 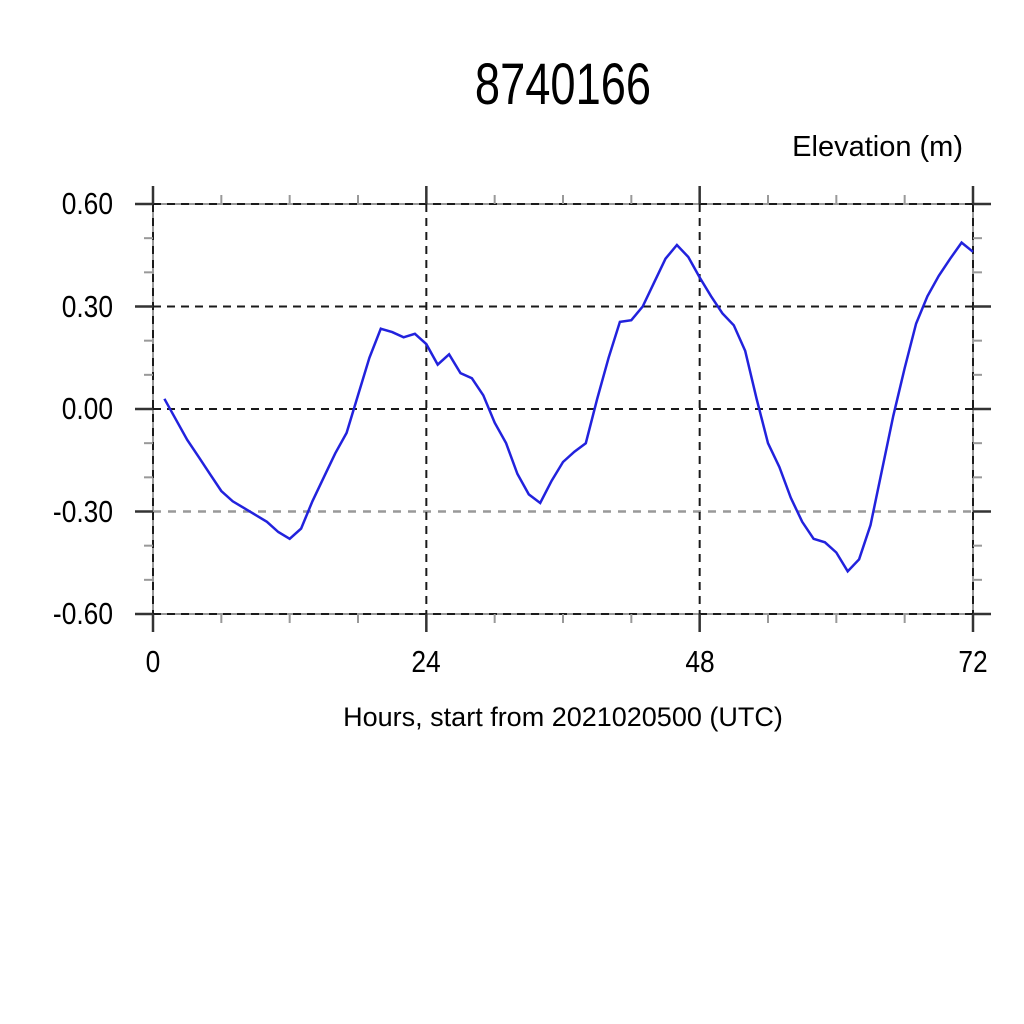 I want to click on x-axis-title: Hours, start from 2021020500 (UTC), so click(x=563, y=717).